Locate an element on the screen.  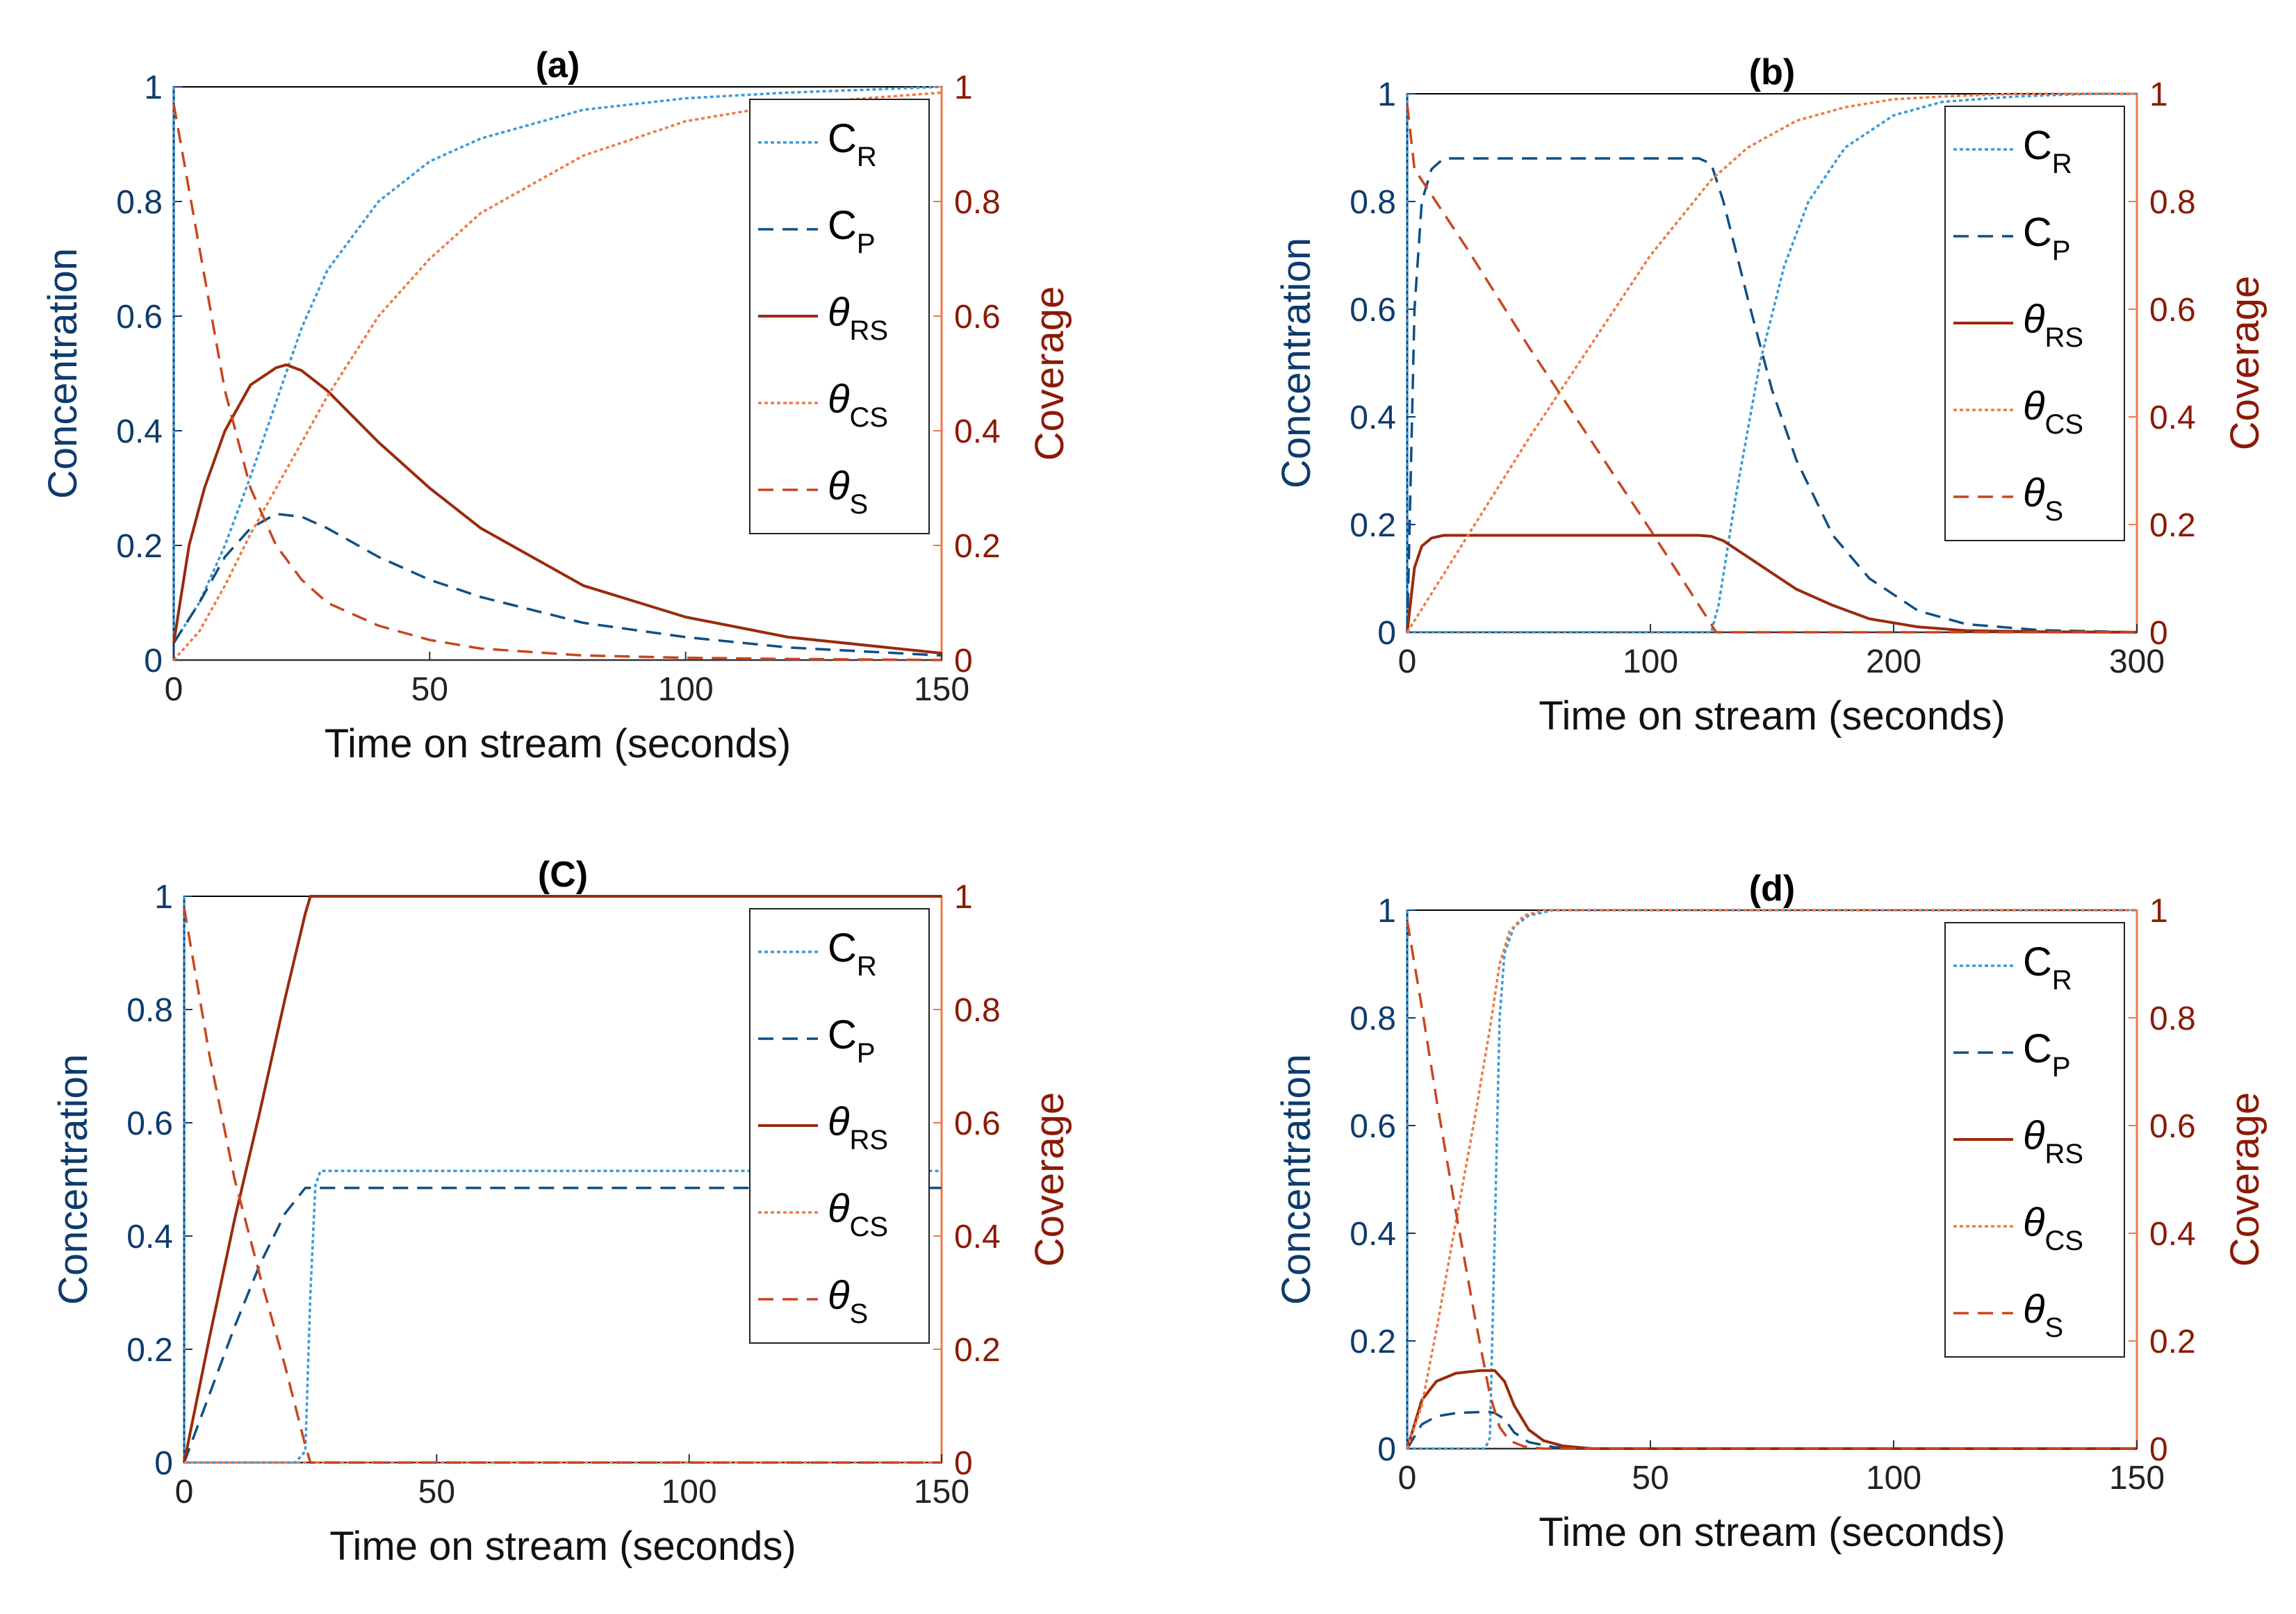
x-tick-label: 200 is located at coordinates (1893, 661).